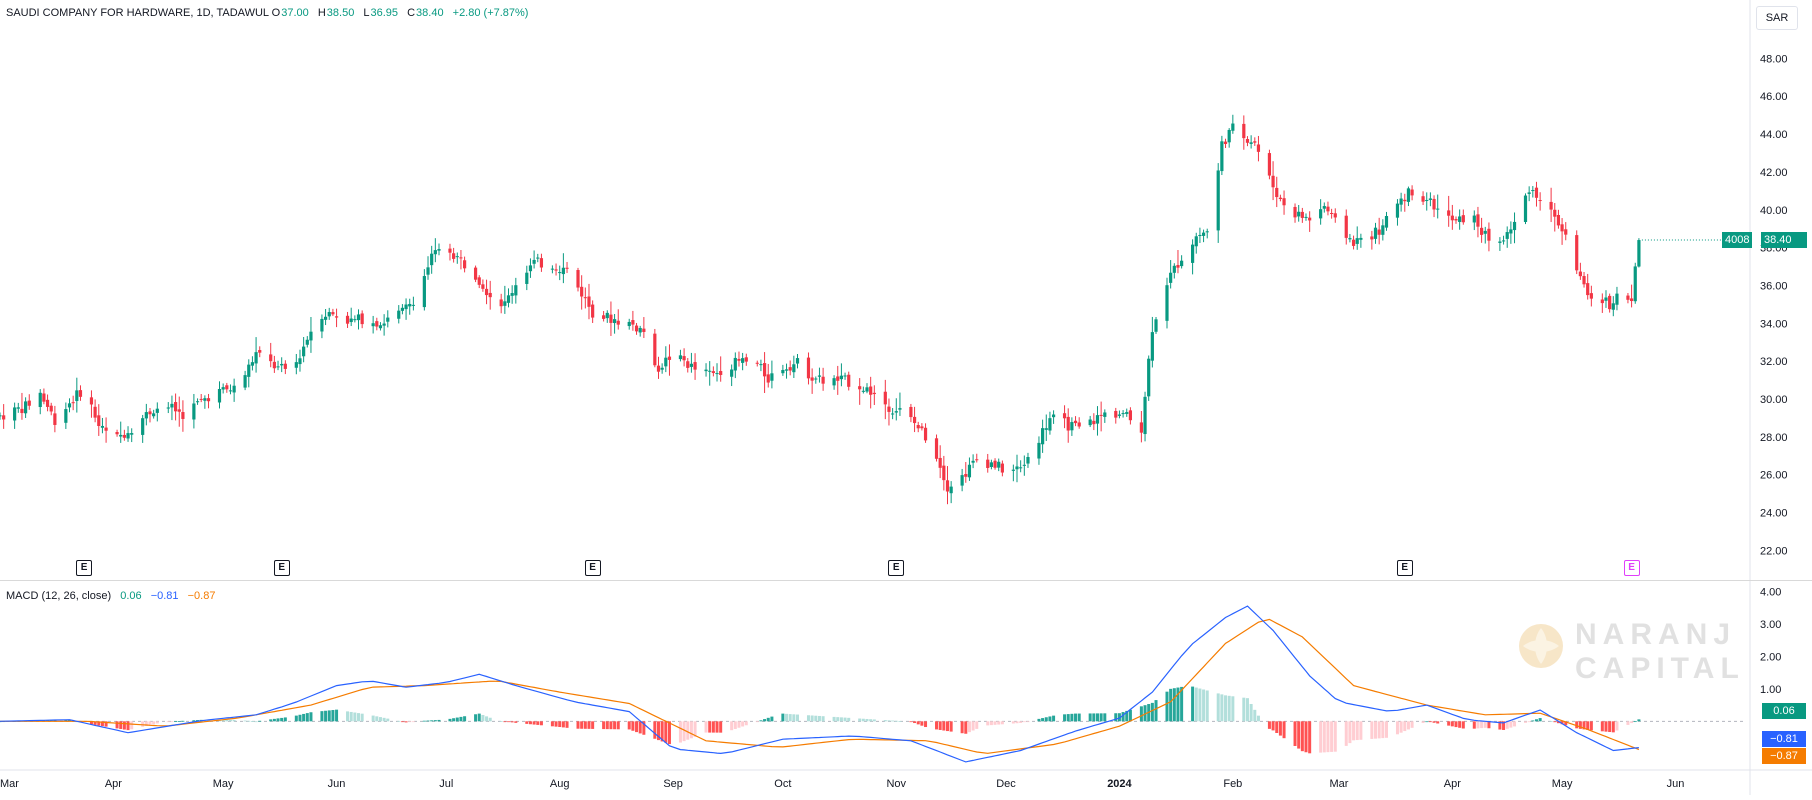 This screenshot has height=800, width=1812. I want to click on macd-title: MACD (12, 26, close), so click(59, 596).